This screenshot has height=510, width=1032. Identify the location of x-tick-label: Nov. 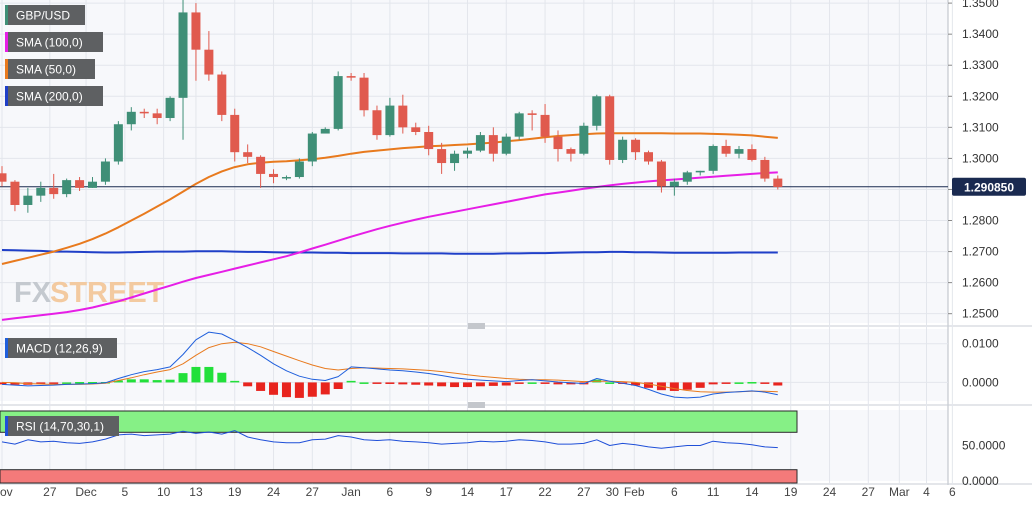
(6, 492).